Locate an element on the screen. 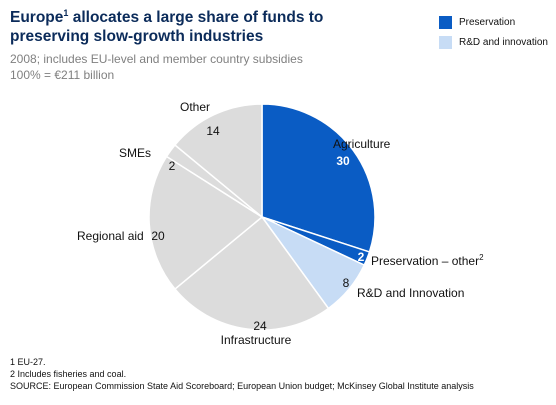 This screenshot has height=405, width=556. slice-value-agriculture: 30 is located at coordinates (343, 161).